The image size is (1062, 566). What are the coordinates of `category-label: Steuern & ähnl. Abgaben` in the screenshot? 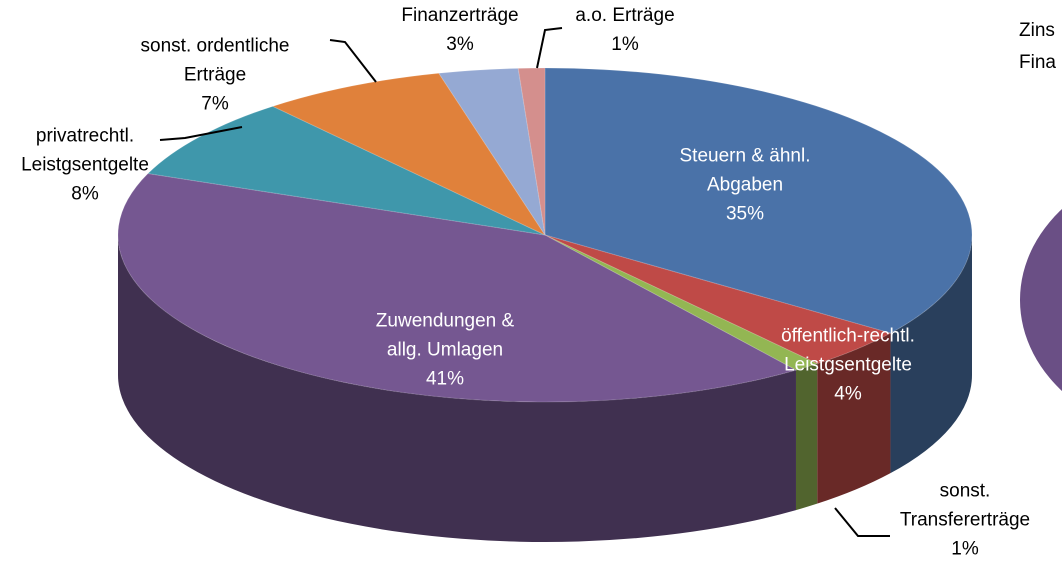 It's located at (745, 170).